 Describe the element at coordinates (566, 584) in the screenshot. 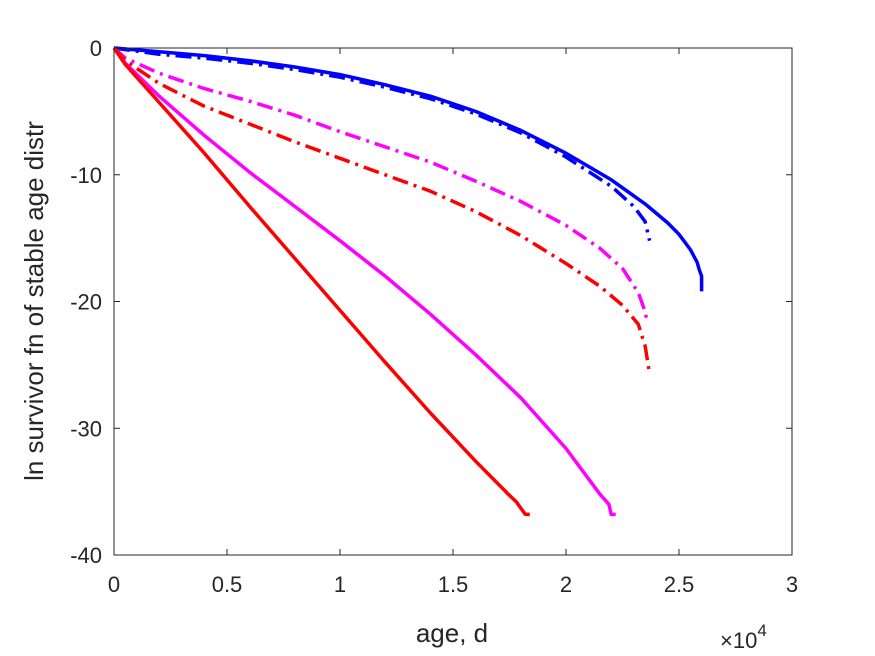

I see `x-tick-label: 2` at that location.